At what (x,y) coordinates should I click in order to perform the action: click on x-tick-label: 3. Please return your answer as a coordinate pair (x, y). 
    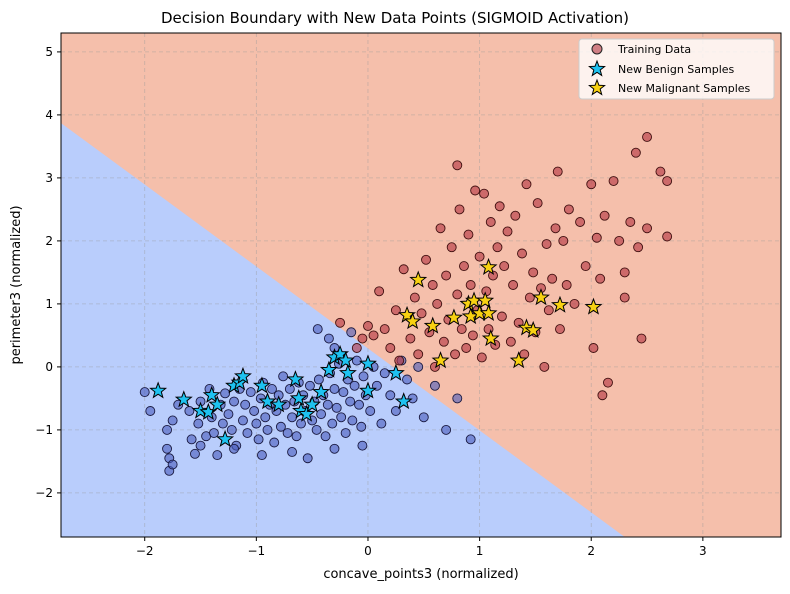
    Looking at the image, I should click on (703, 551).